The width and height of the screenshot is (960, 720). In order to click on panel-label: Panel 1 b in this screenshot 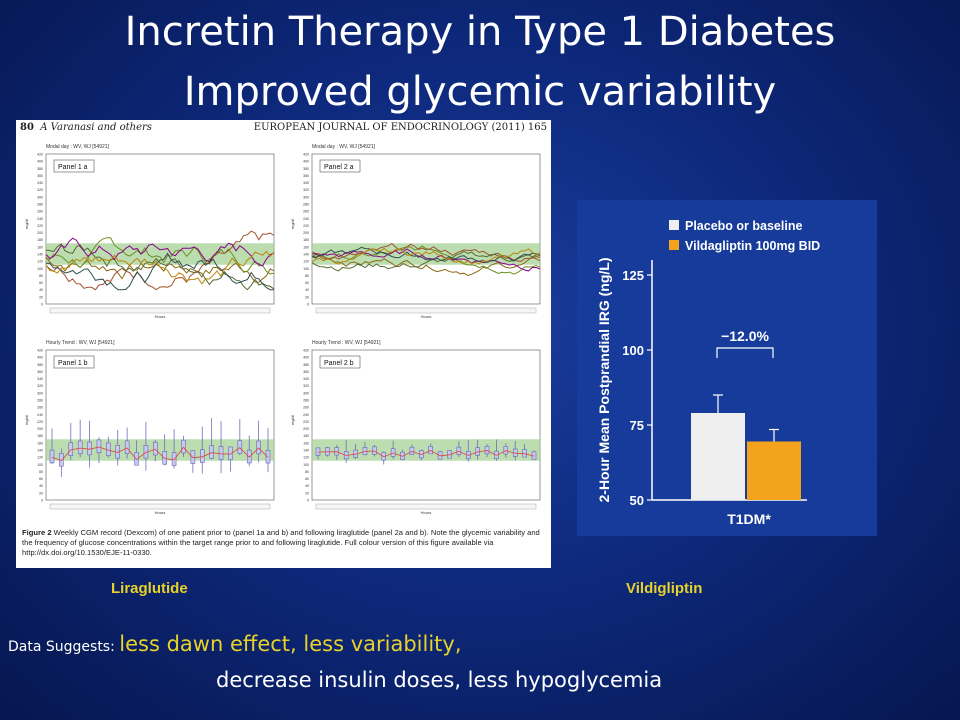, I will do `click(73, 363)`.